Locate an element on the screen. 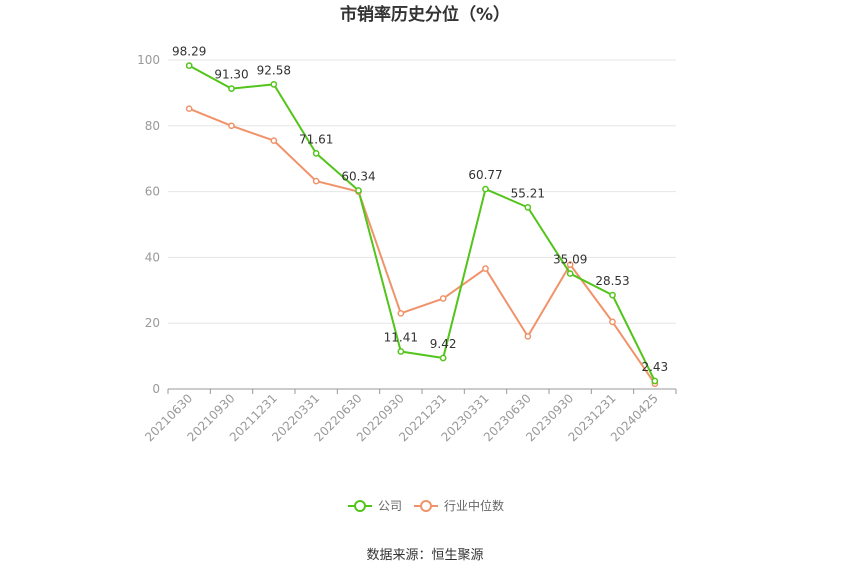 The image size is (850, 575). data-label: 71.61 is located at coordinates (316, 139).